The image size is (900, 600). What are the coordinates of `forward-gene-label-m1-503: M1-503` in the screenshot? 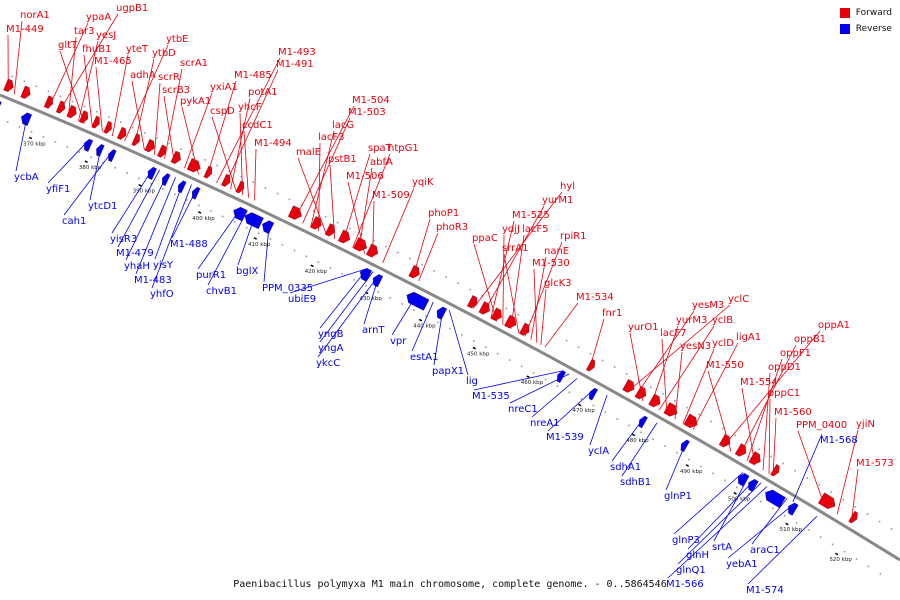 It's located at (367, 112).